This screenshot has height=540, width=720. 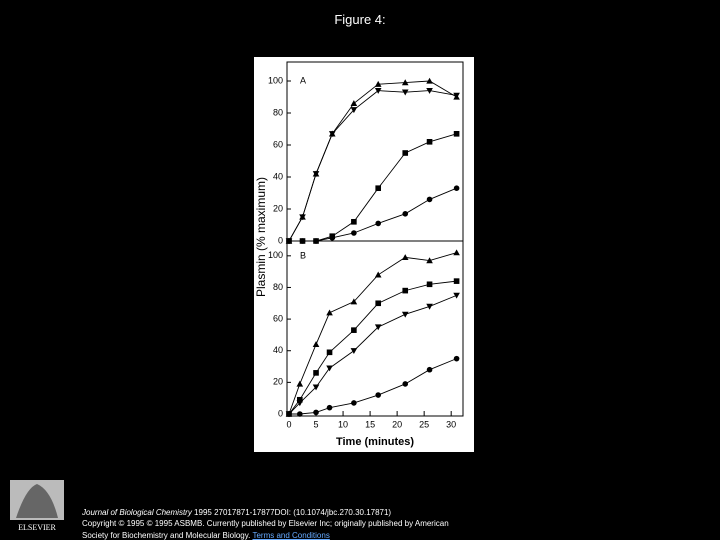 What do you see at coordinates (370, 424) in the screenshot?
I see `x-tick-label: 15` at bounding box center [370, 424].